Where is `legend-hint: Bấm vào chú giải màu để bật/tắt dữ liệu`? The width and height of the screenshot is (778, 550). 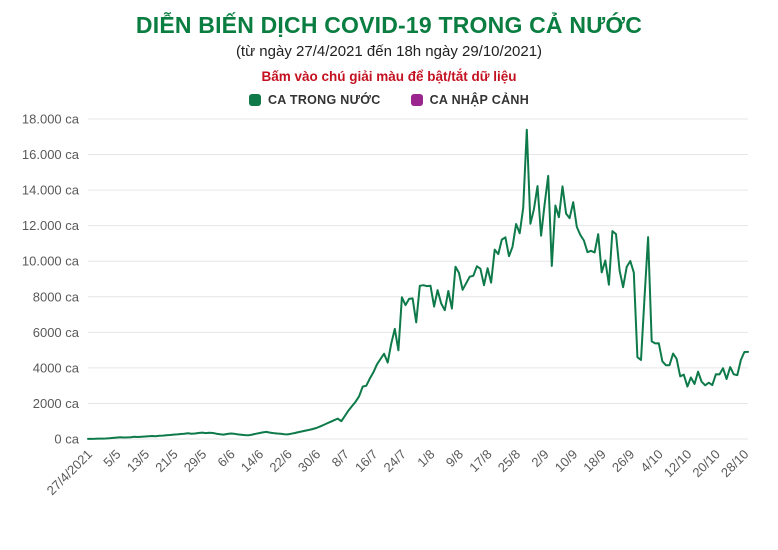 legend-hint: Bấm vào chú giải màu để bật/tắt dữ liệu is located at coordinates (389, 77).